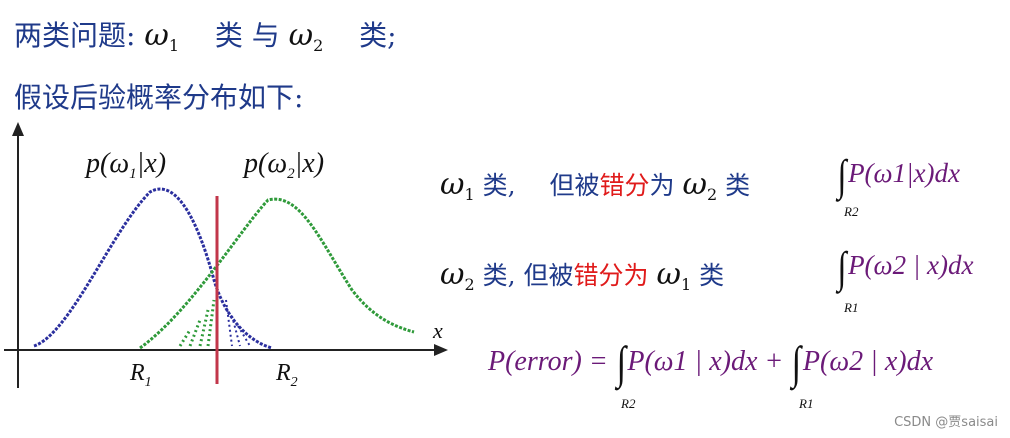 This screenshot has height=438, width=1010. Describe the element at coordinates (548, 275) in the screenshot. I see `rule2-but: 但被` at that location.